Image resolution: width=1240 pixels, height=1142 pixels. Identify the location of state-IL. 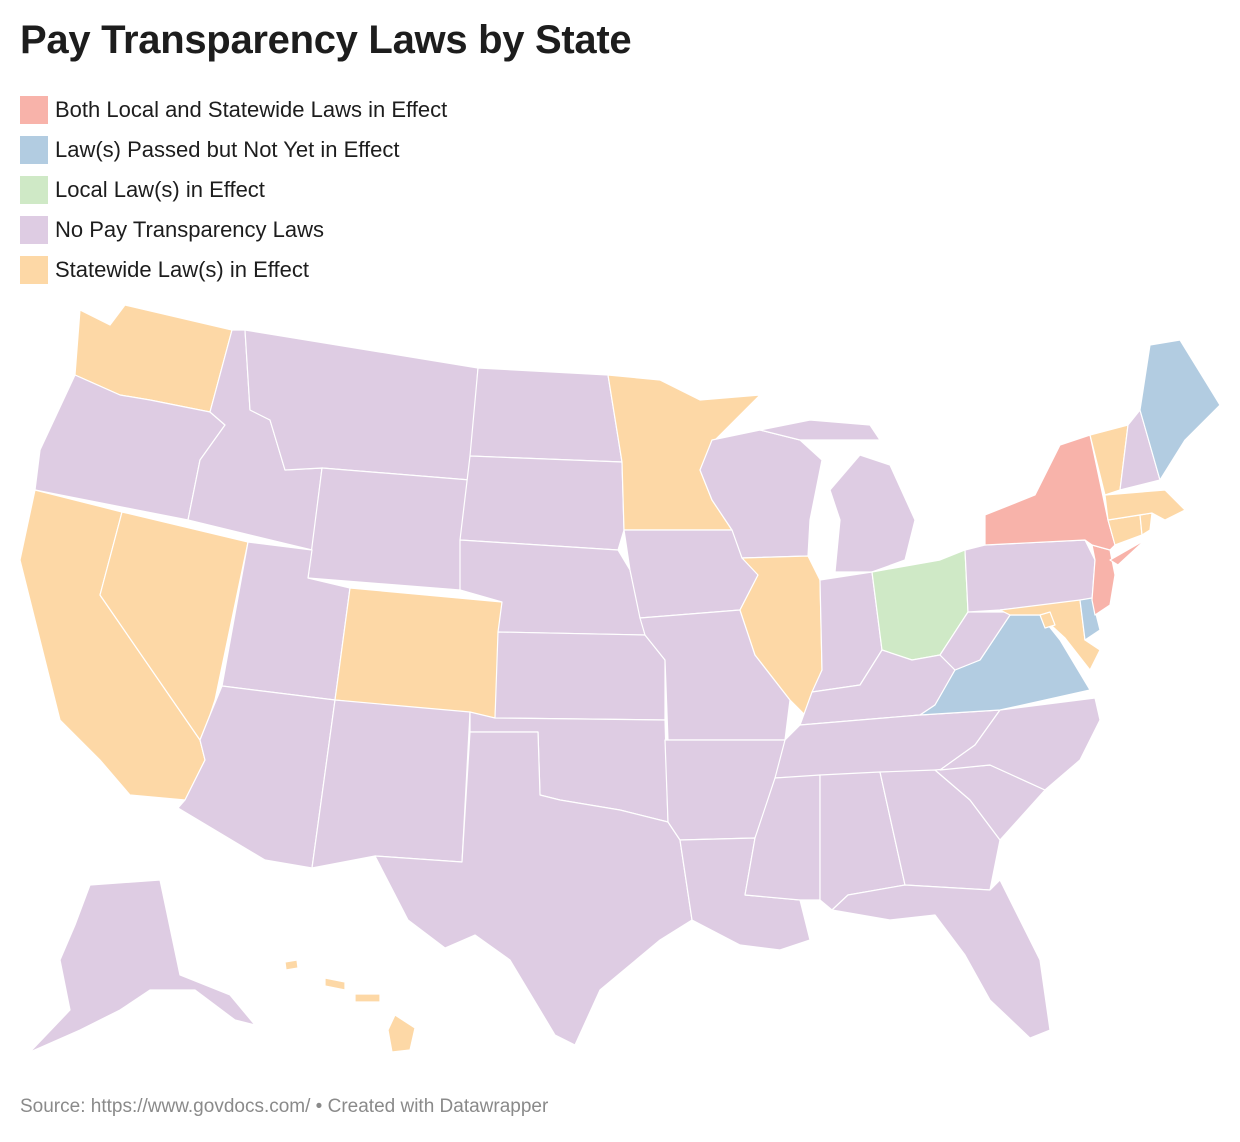
(781, 635).